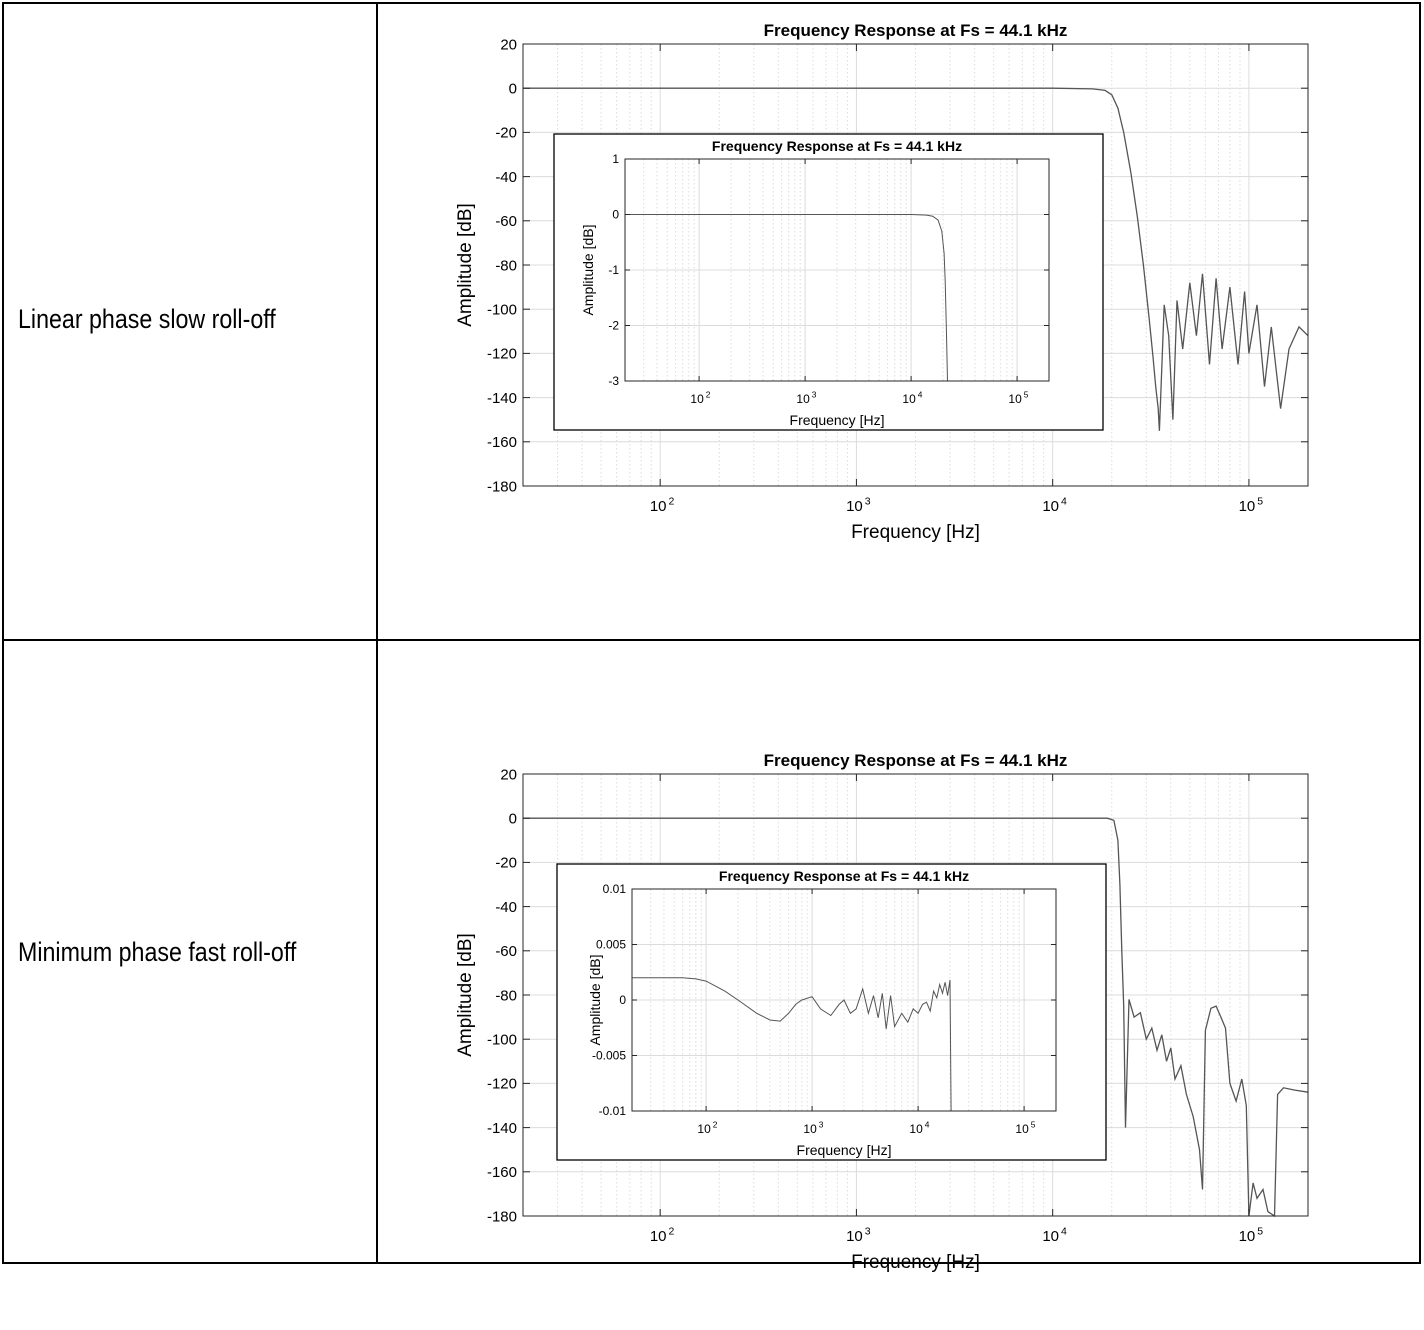 This screenshot has width=1424, height=1330. Describe the element at coordinates (615, 889) in the screenshot. I see `inset-y-tick-label: 0.01` at that location.